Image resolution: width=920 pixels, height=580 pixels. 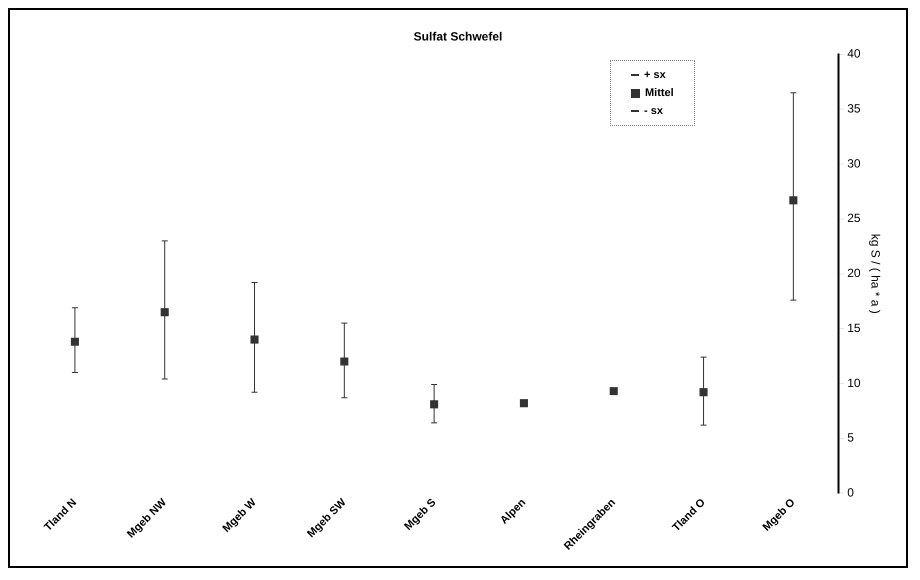 I want to click on y-tick-label: 30, so click(x=854, y=163).